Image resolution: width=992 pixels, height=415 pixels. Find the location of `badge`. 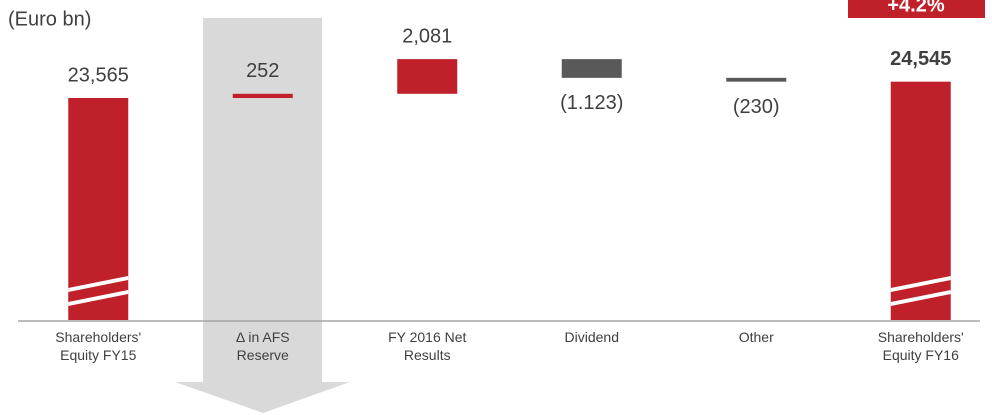

badge is located at coordinates (916, 9).